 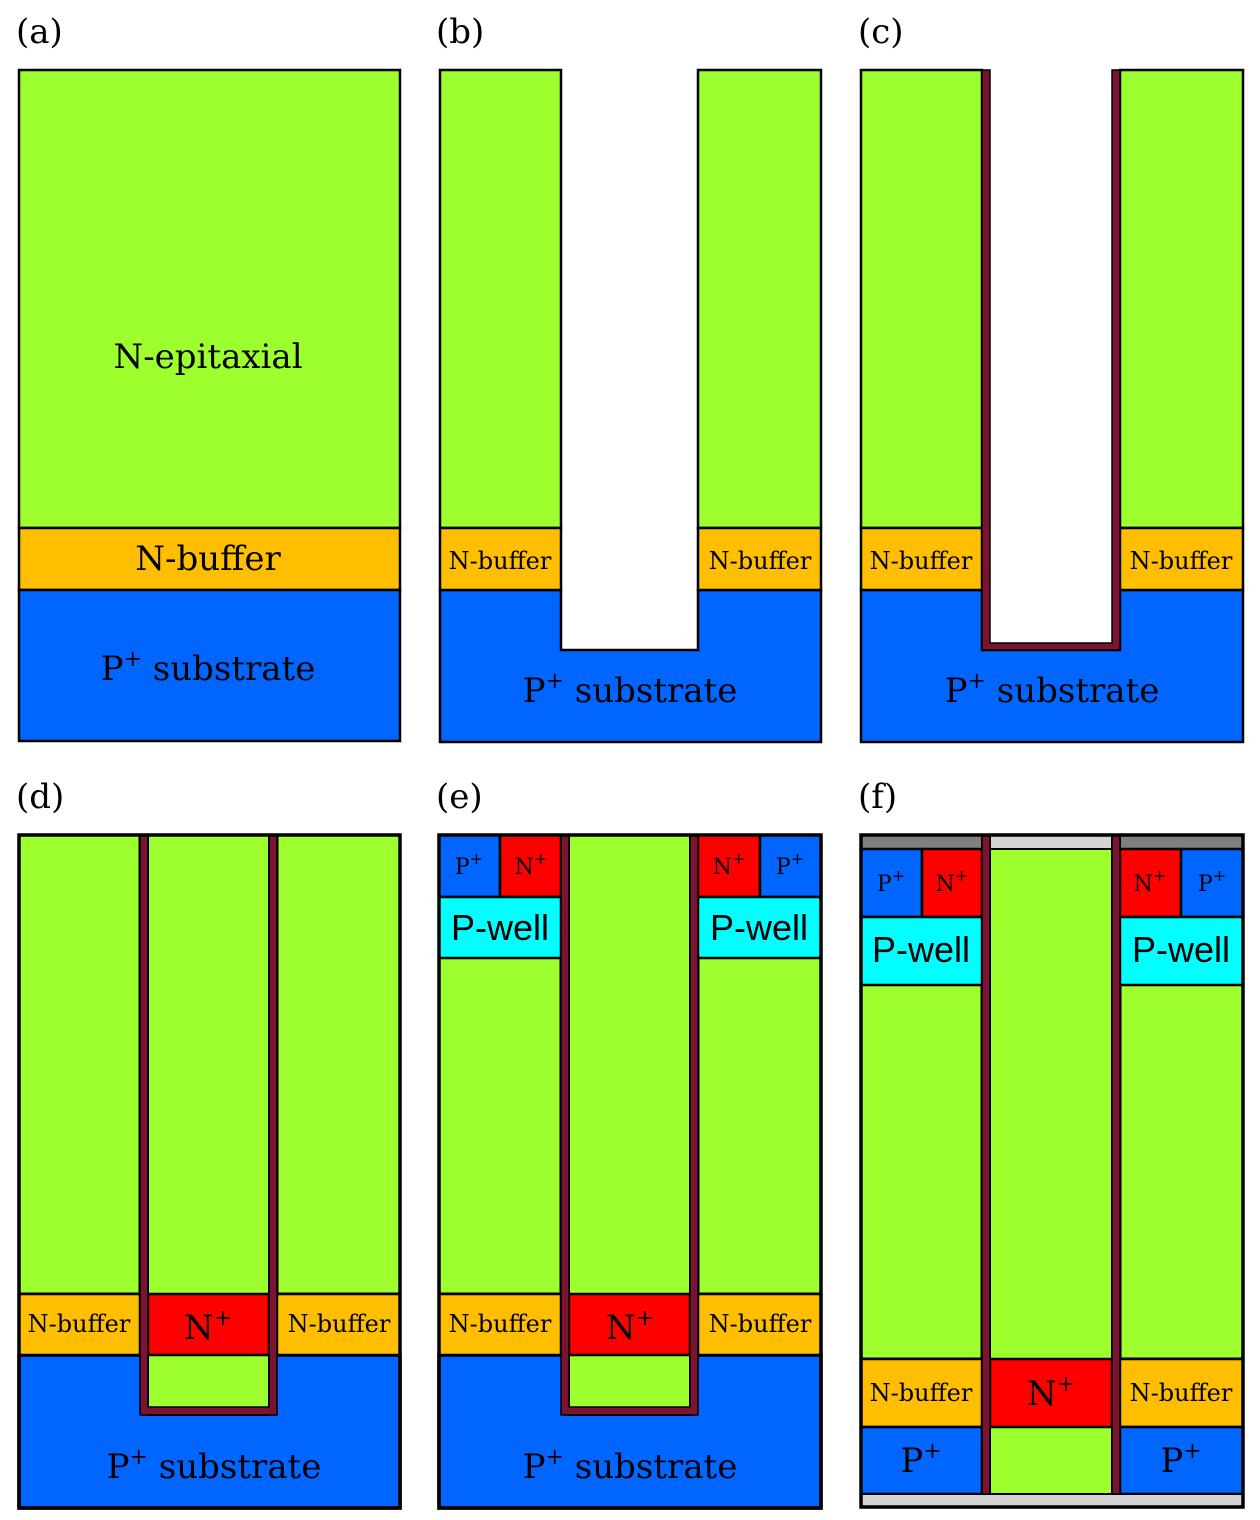 I want to click on panel-d-outline, so click(x=209, y=1171).